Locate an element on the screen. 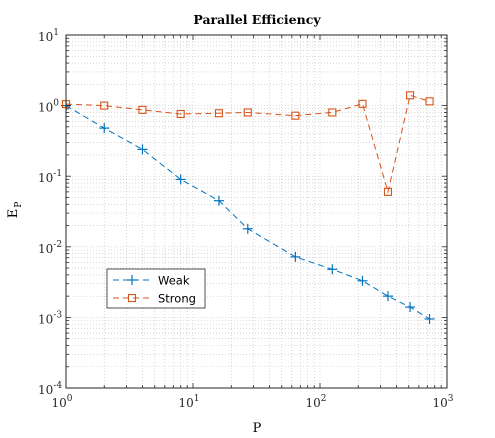 The width and height of the screenshot is (495, 438). y-axis-label-group: EP is located at coordinates (15, 210).